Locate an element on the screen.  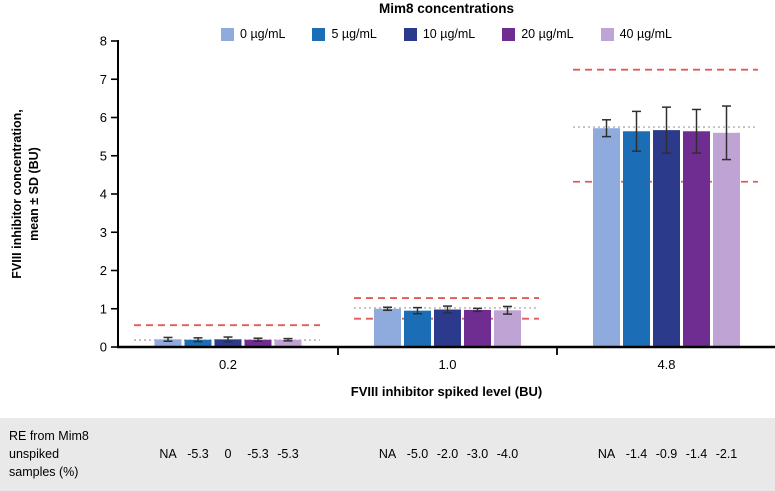
legend-item: 40 µg/mL is located at coordinates (636, 34).